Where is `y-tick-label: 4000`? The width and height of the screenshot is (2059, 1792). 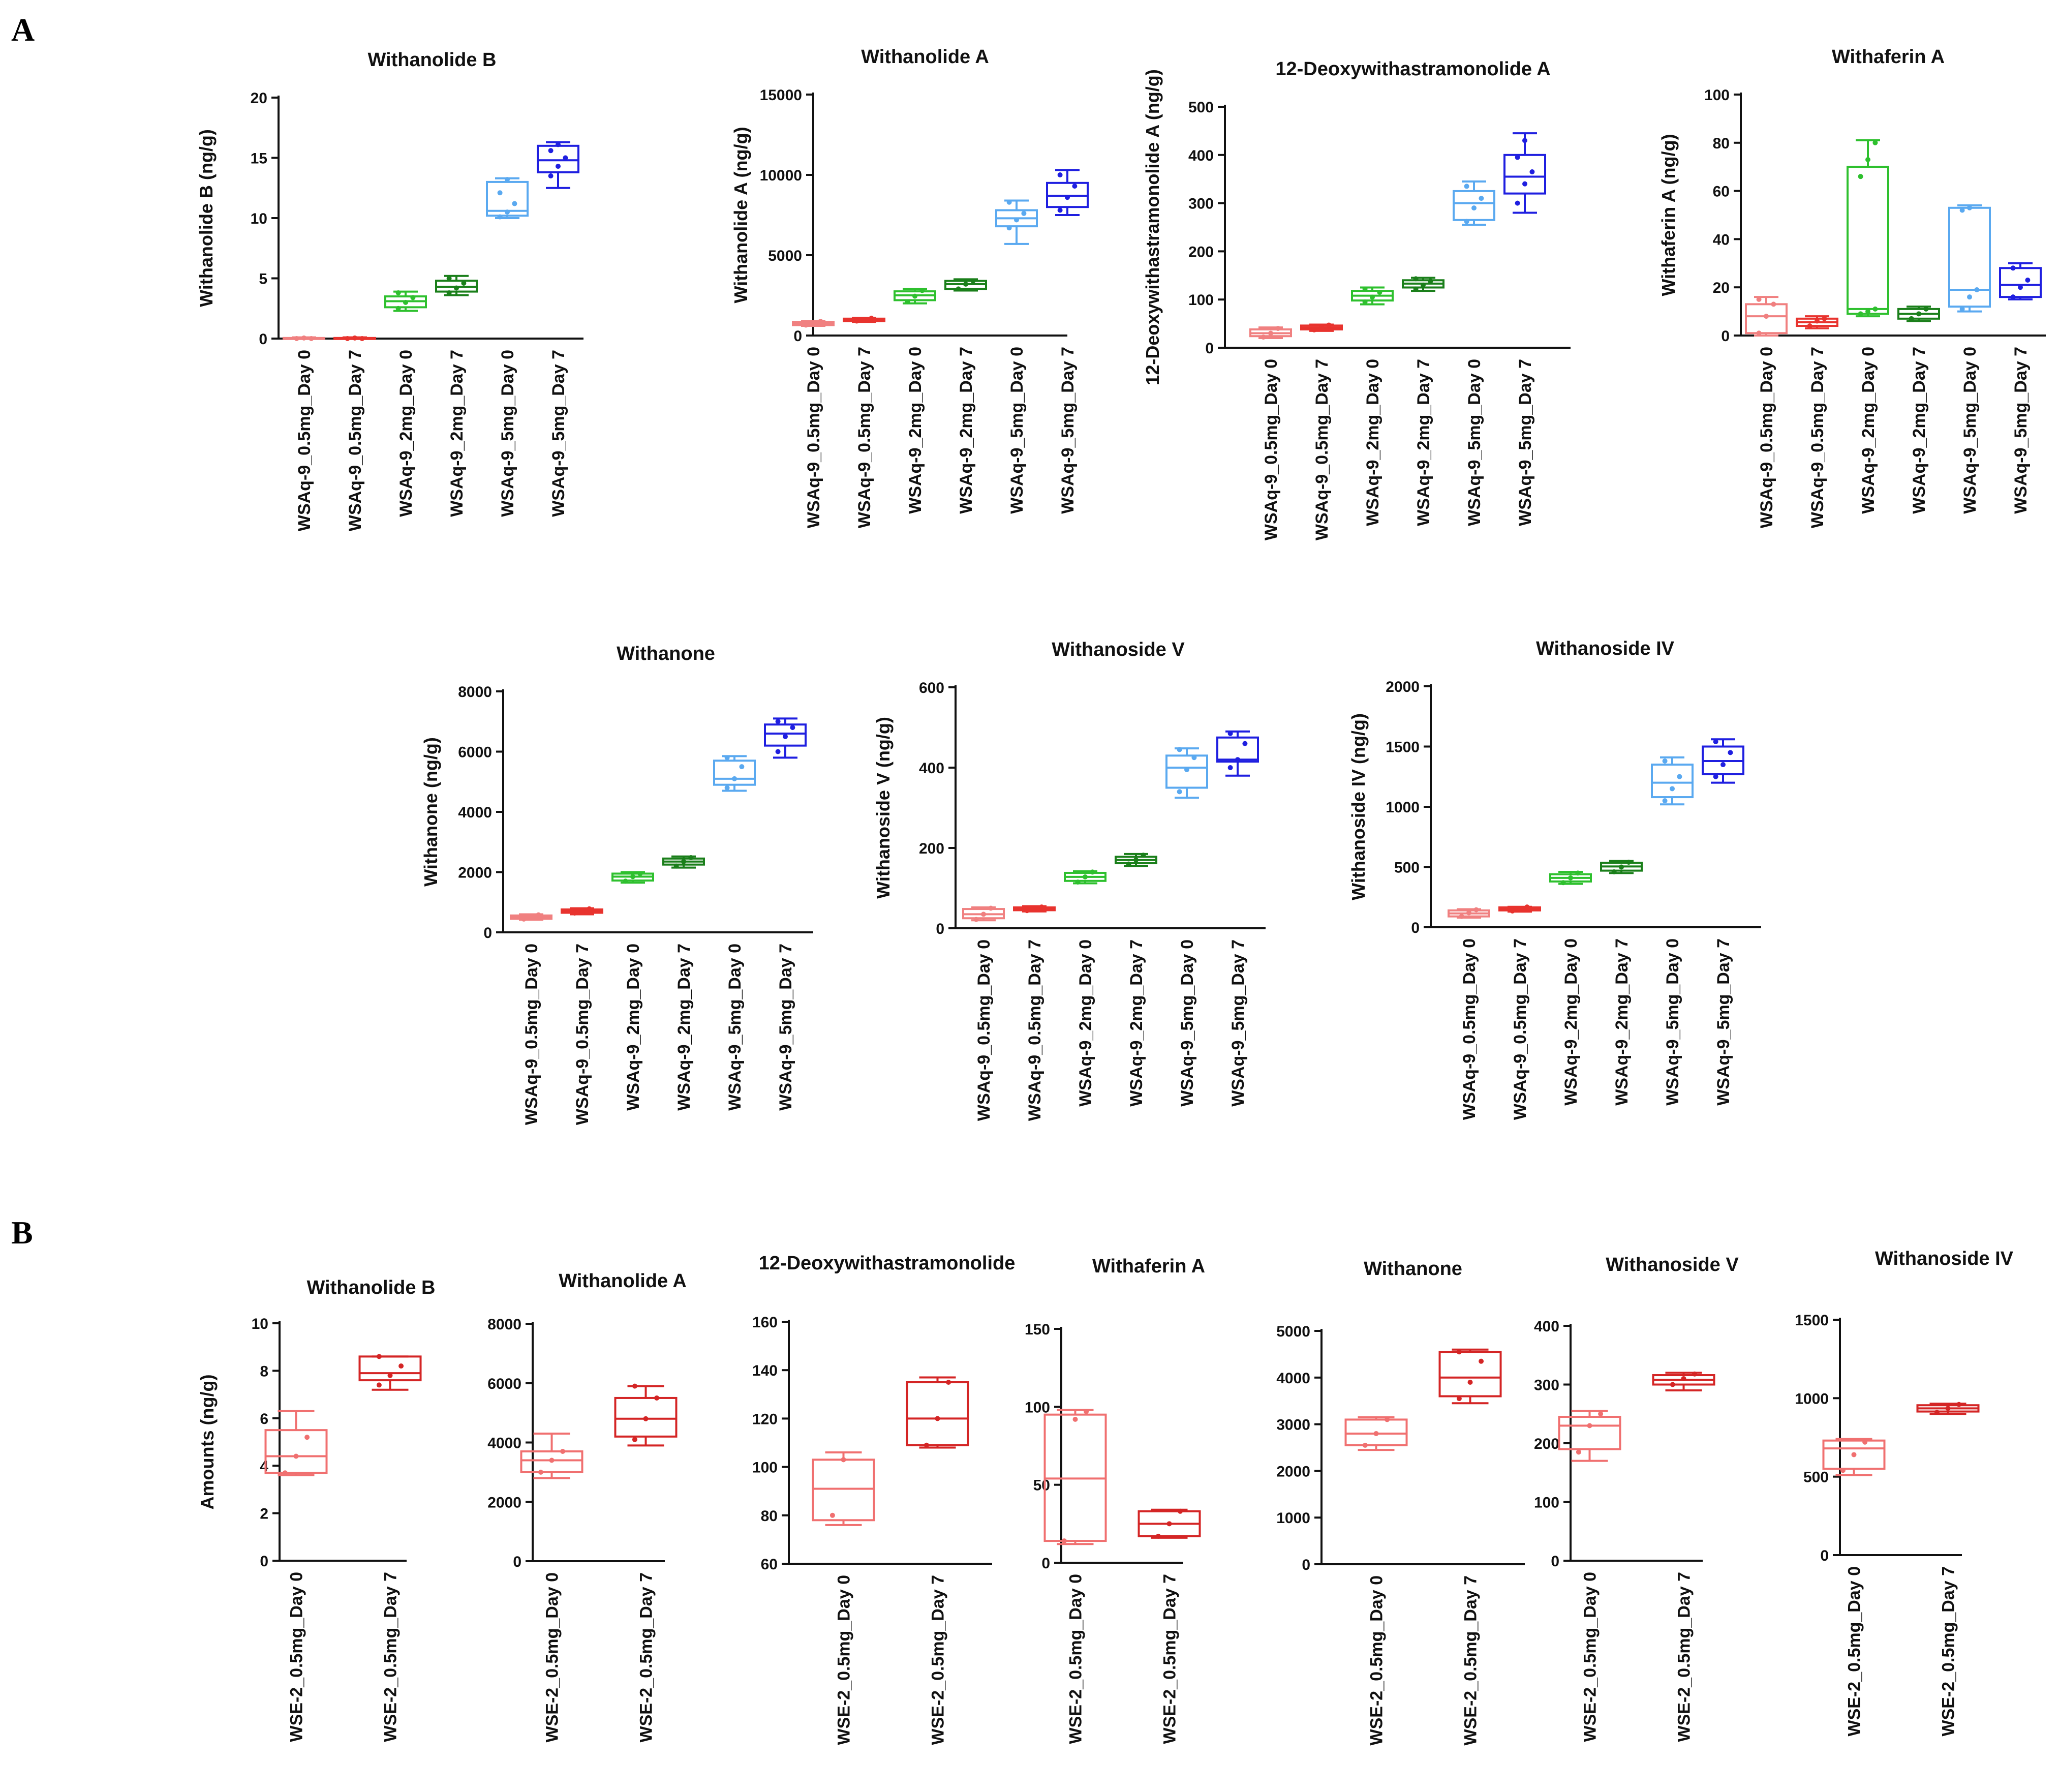 y-tick-label: 4000 is located at coordinates (1293, 1379).